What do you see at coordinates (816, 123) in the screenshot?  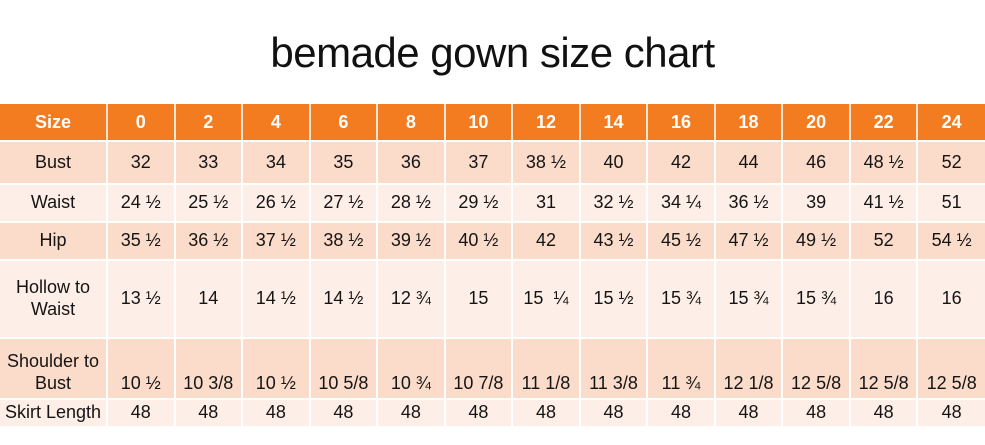 I see `column-header-size-20: 20` at bounding box center [816, 123].